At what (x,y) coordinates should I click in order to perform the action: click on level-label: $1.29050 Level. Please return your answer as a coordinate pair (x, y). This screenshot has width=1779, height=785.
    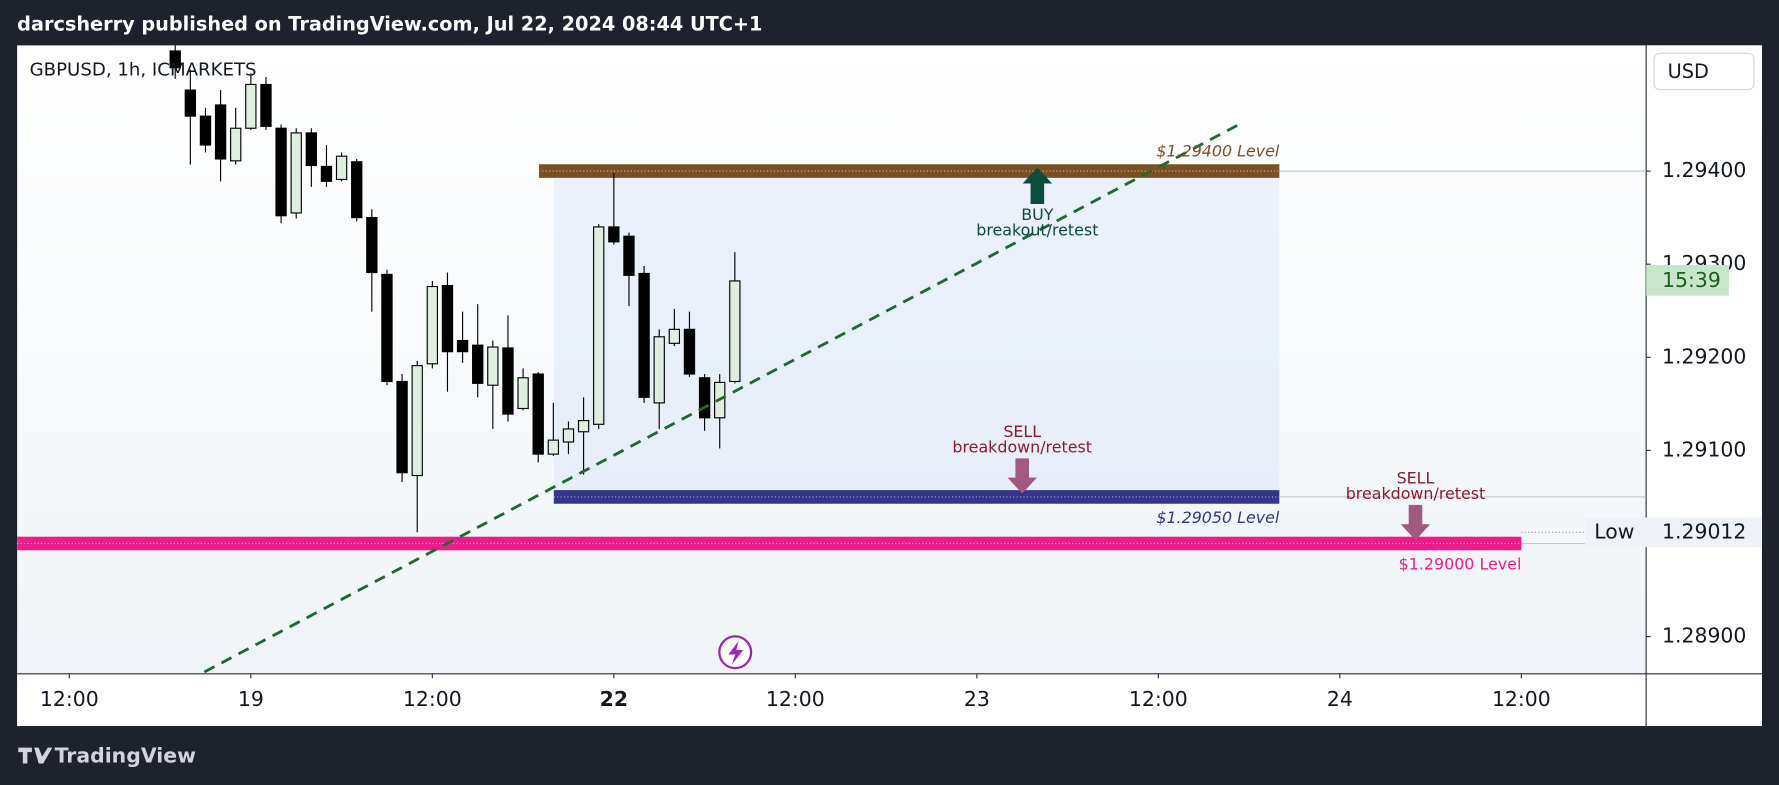
    Looking at the image, I should click on (1218, 517).